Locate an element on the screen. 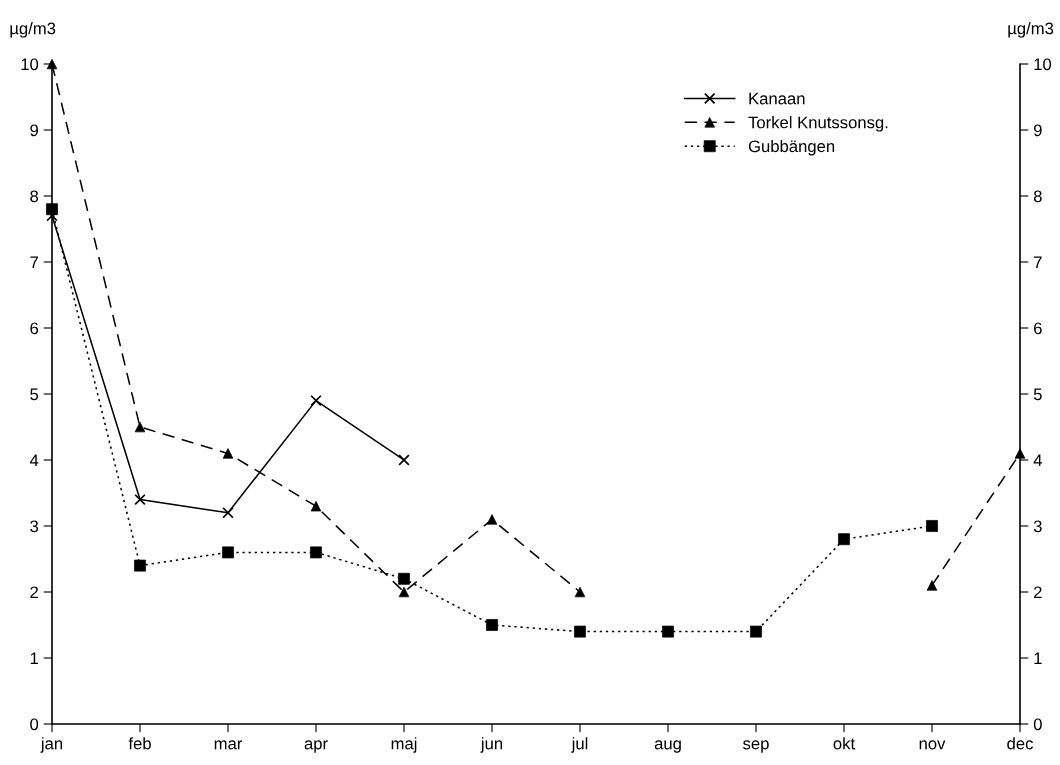 This screenshot has height=765, width=1060. x-tick-label: feb is located at coordinates (139, 743).